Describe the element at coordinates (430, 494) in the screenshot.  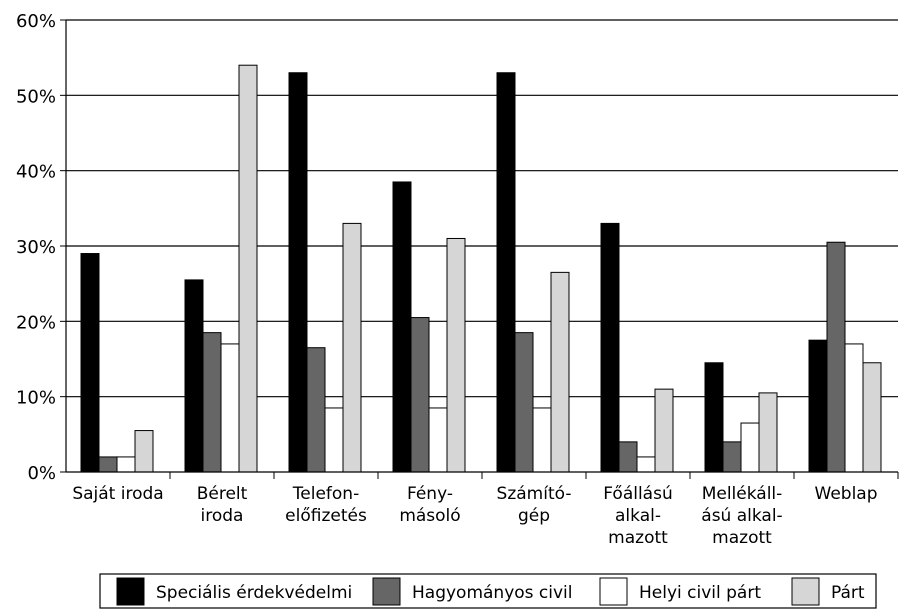
I see `x-tick-label: Fény-` at that location.